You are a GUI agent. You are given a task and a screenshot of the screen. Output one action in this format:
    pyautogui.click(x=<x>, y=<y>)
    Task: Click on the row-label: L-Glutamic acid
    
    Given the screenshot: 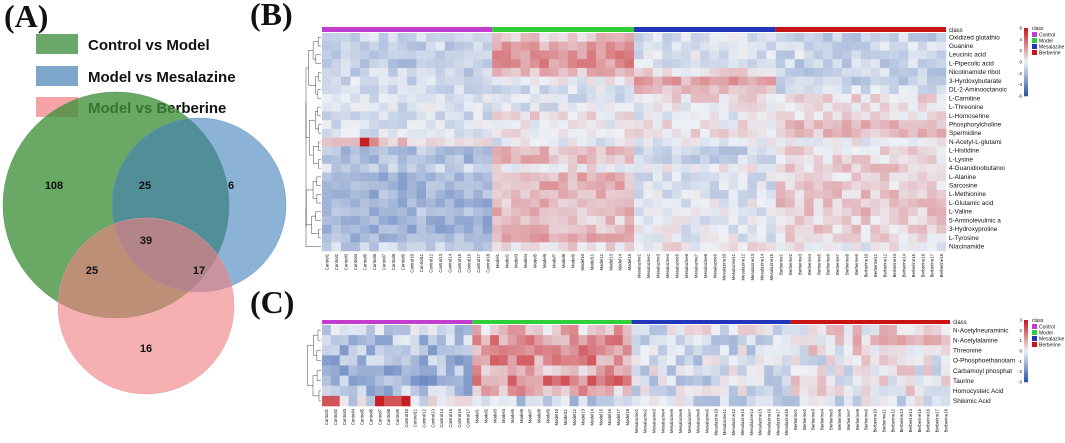 What is the action you would take?
    pyautogui.click(x=971, y=203)
    